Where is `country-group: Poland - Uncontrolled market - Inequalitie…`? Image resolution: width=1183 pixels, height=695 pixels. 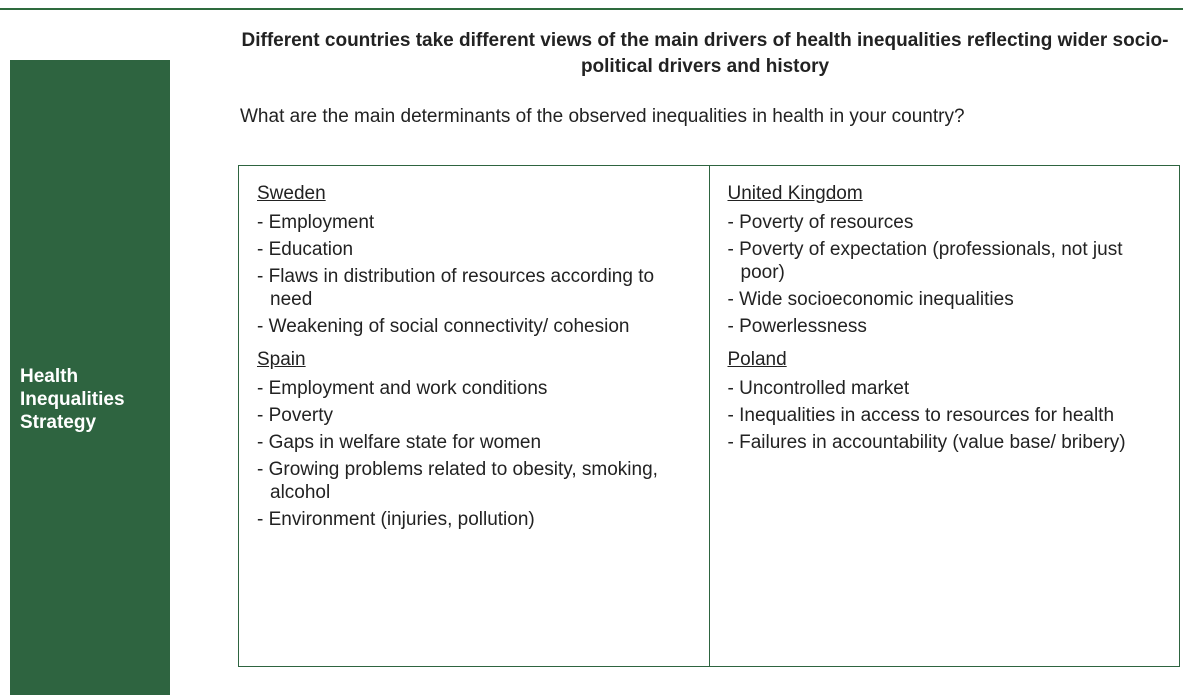
country-group: Poland - Uncontrolled market - Inequalitie… is located at coordinates (945, 401).